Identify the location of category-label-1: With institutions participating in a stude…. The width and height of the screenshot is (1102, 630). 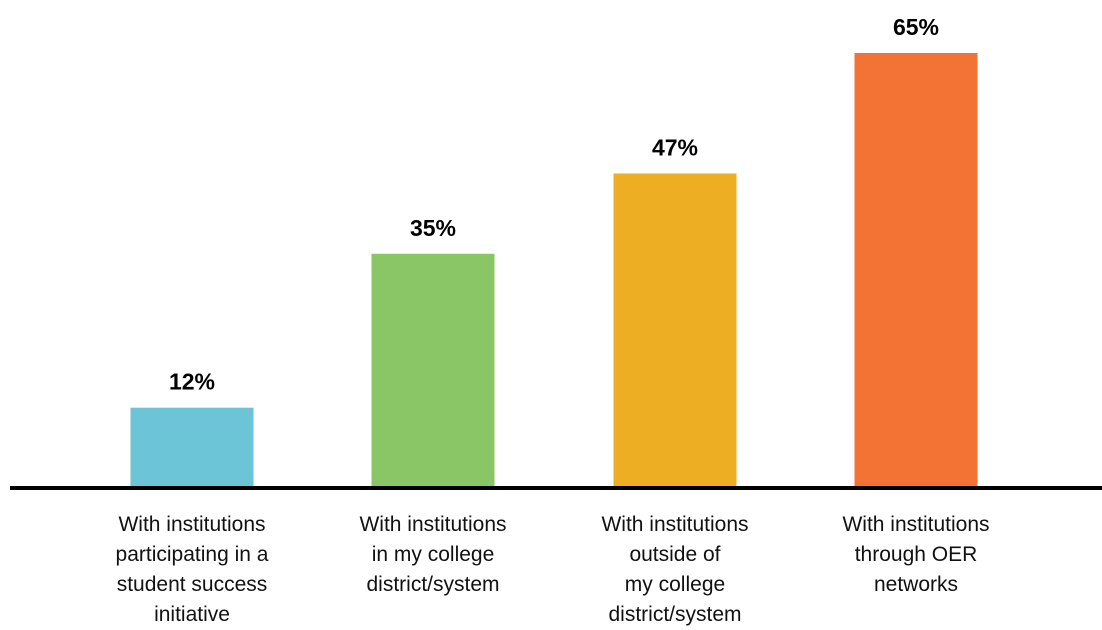
(192, 569).